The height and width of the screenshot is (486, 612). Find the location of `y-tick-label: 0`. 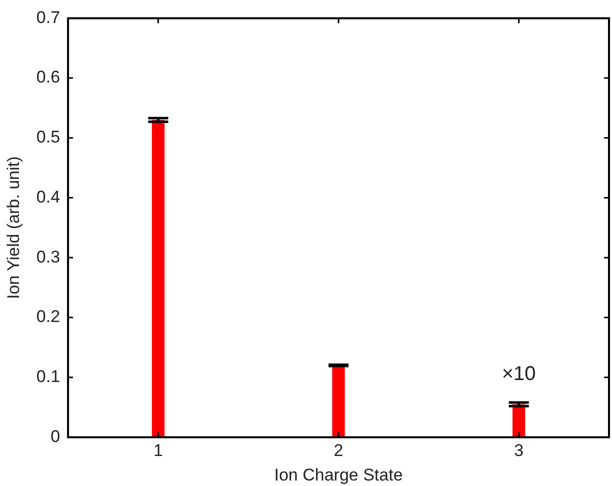

y-tick-label: 0 is located at coordinates (55, 436).